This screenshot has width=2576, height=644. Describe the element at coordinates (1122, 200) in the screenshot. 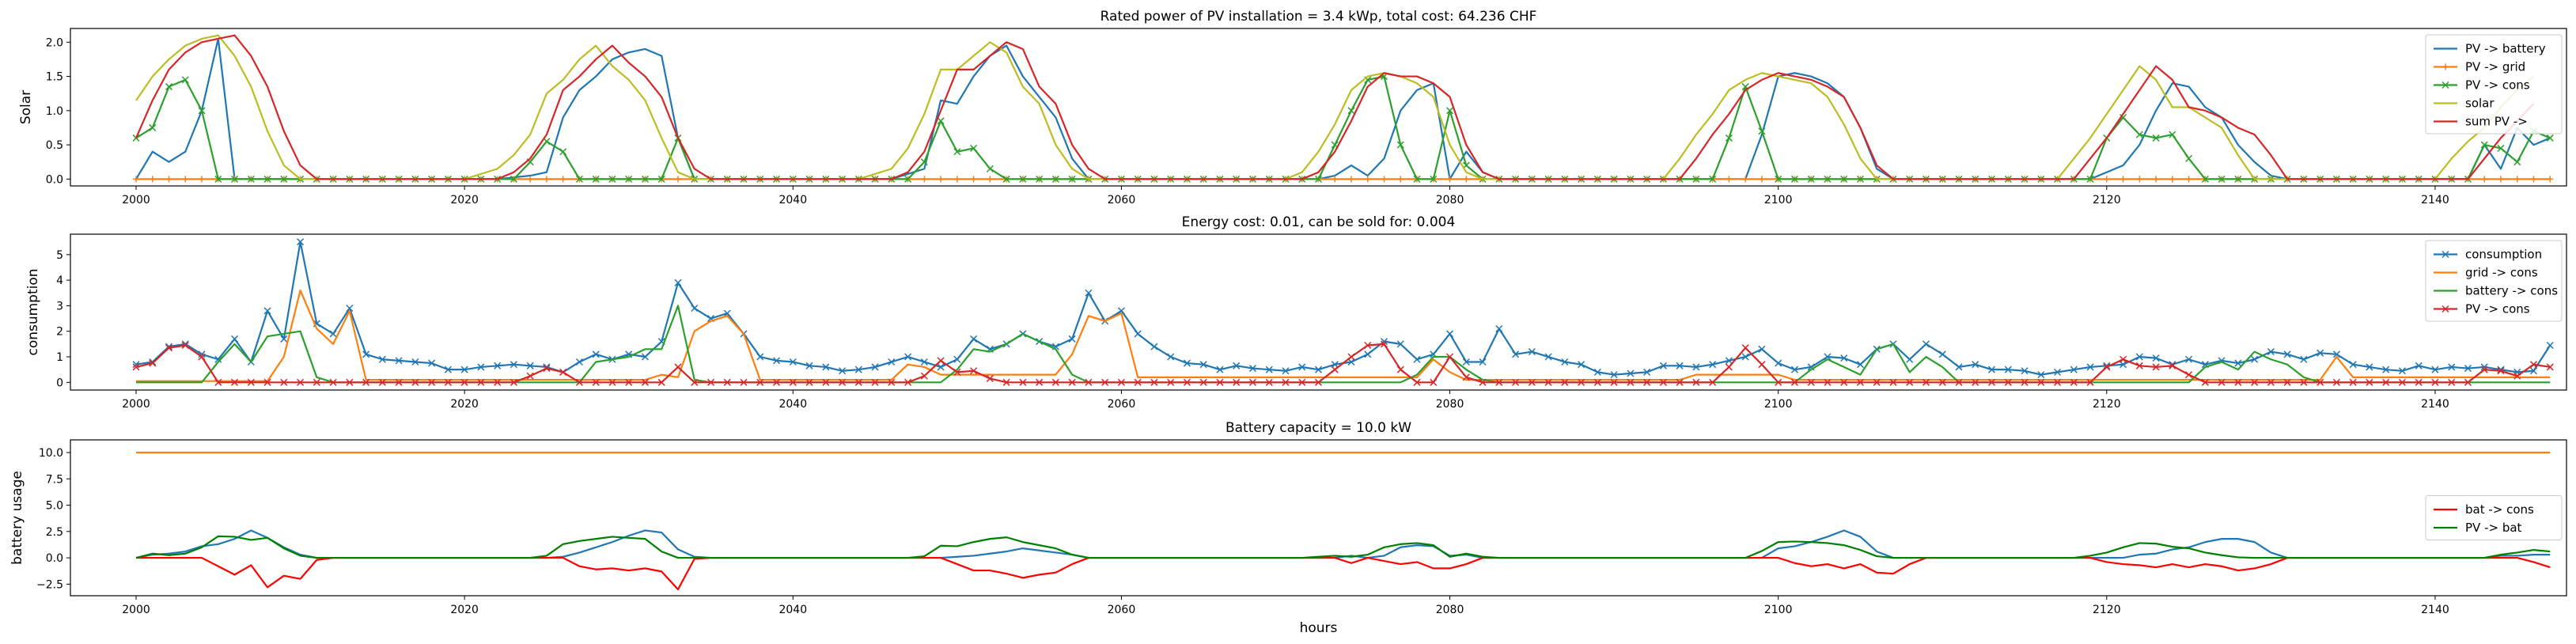

I see `x-tick-label: 2060` at that location.